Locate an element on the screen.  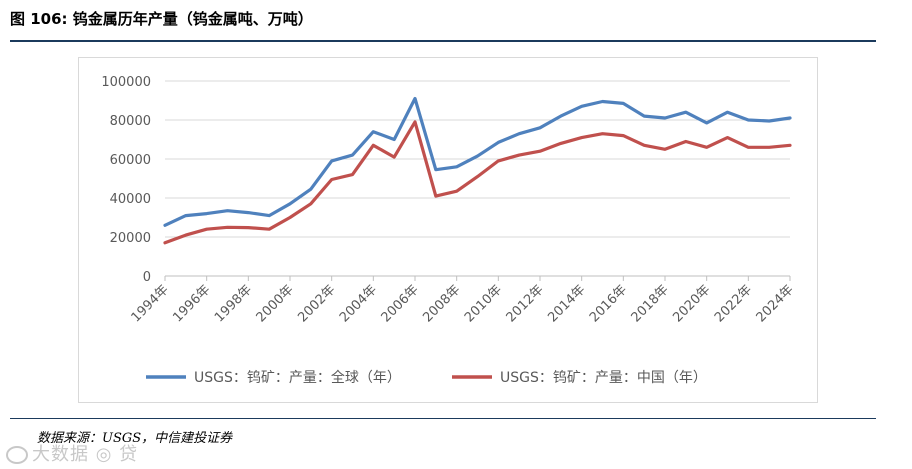
x-tick-label: 2022年 is located at coordinates (733, 303).